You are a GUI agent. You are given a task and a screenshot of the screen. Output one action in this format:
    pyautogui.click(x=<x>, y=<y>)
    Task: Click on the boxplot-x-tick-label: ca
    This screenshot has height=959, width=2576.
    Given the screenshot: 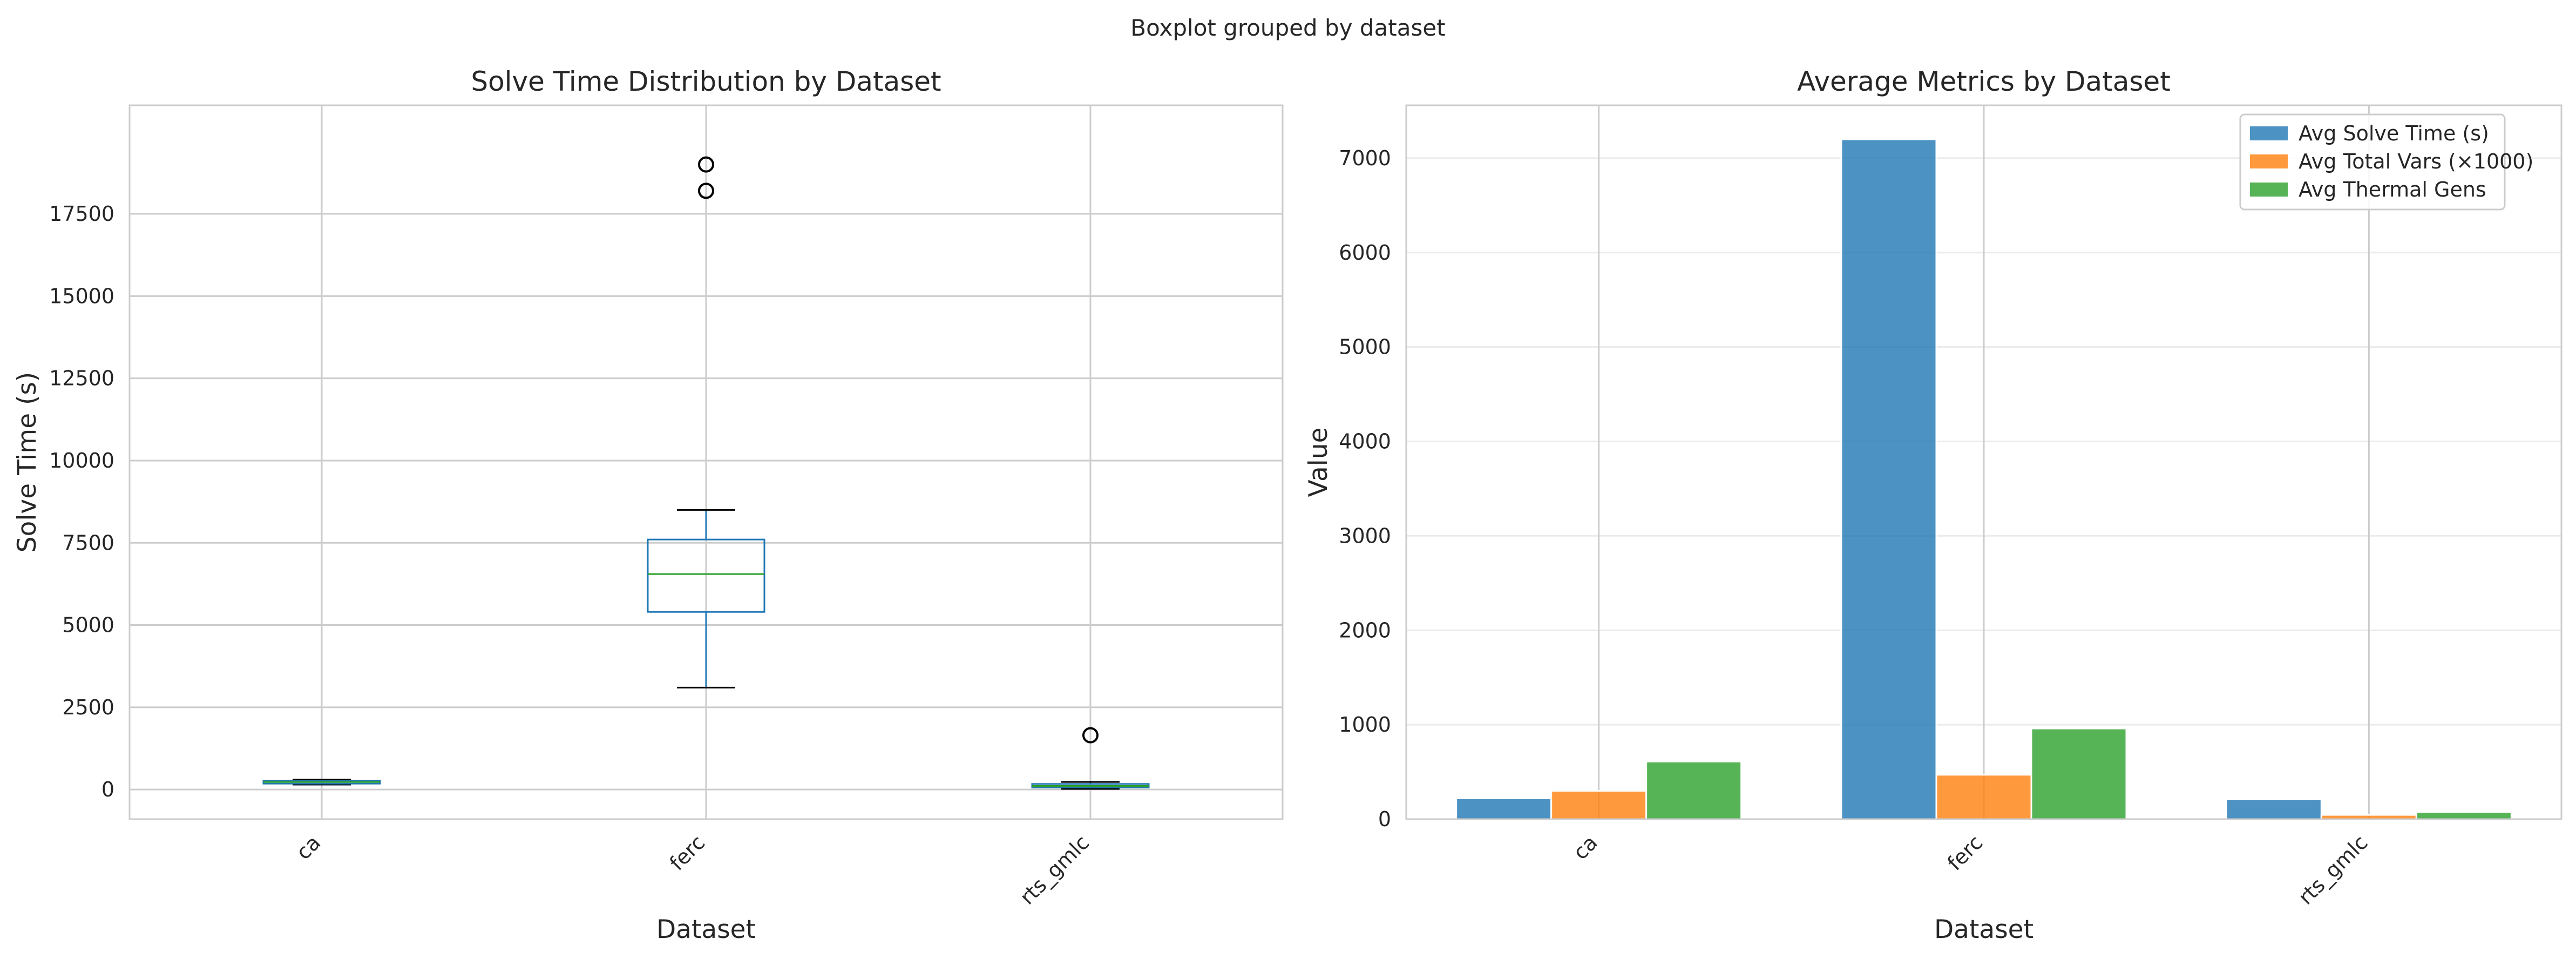 What is the action you would take?
    pyautogui.click(x=308, y=847)
    